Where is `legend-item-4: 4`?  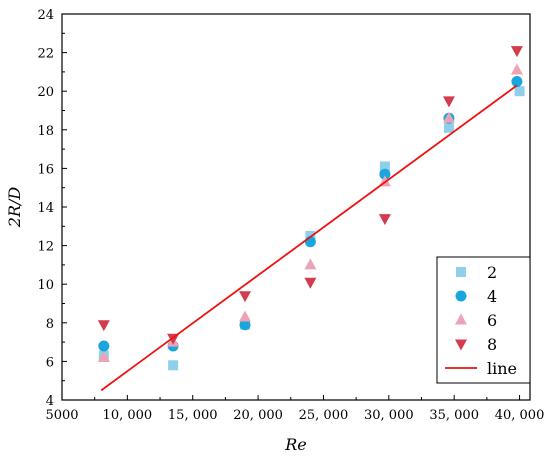
legend-item-4: 4 is located at coordinates (476, 296).